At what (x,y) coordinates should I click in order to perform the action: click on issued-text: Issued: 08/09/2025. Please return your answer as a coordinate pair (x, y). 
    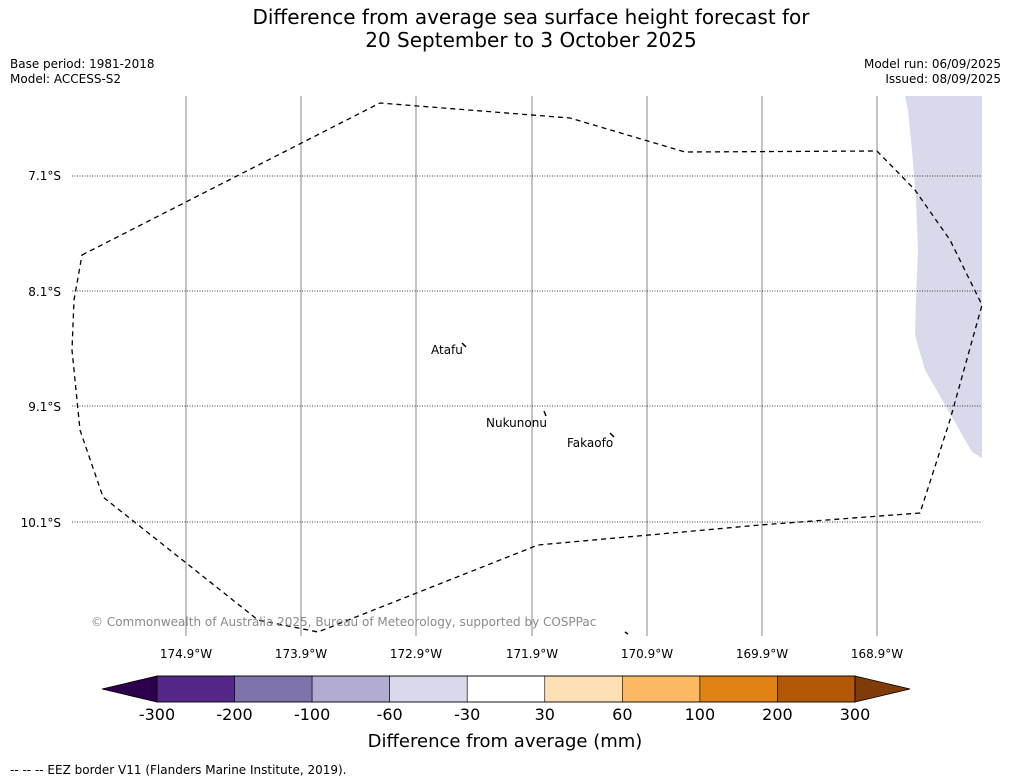
    Looking at the image, I should click on (943, 79).